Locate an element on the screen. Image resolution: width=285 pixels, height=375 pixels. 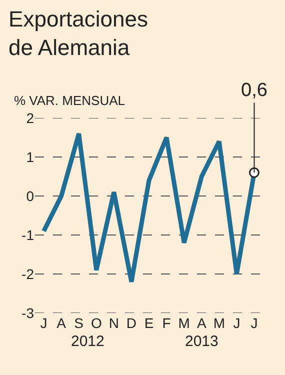
chart-title: Exportaciones de Alemania is located at coordinates (78, 33).